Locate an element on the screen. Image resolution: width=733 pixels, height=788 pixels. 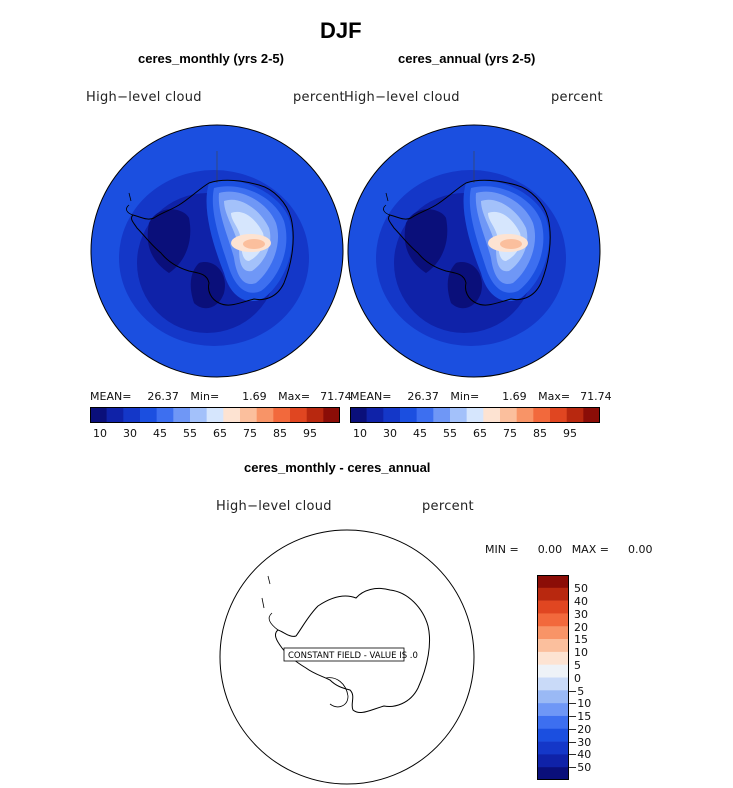
diff-level-label: 15 is located at coordinates (581, 639).